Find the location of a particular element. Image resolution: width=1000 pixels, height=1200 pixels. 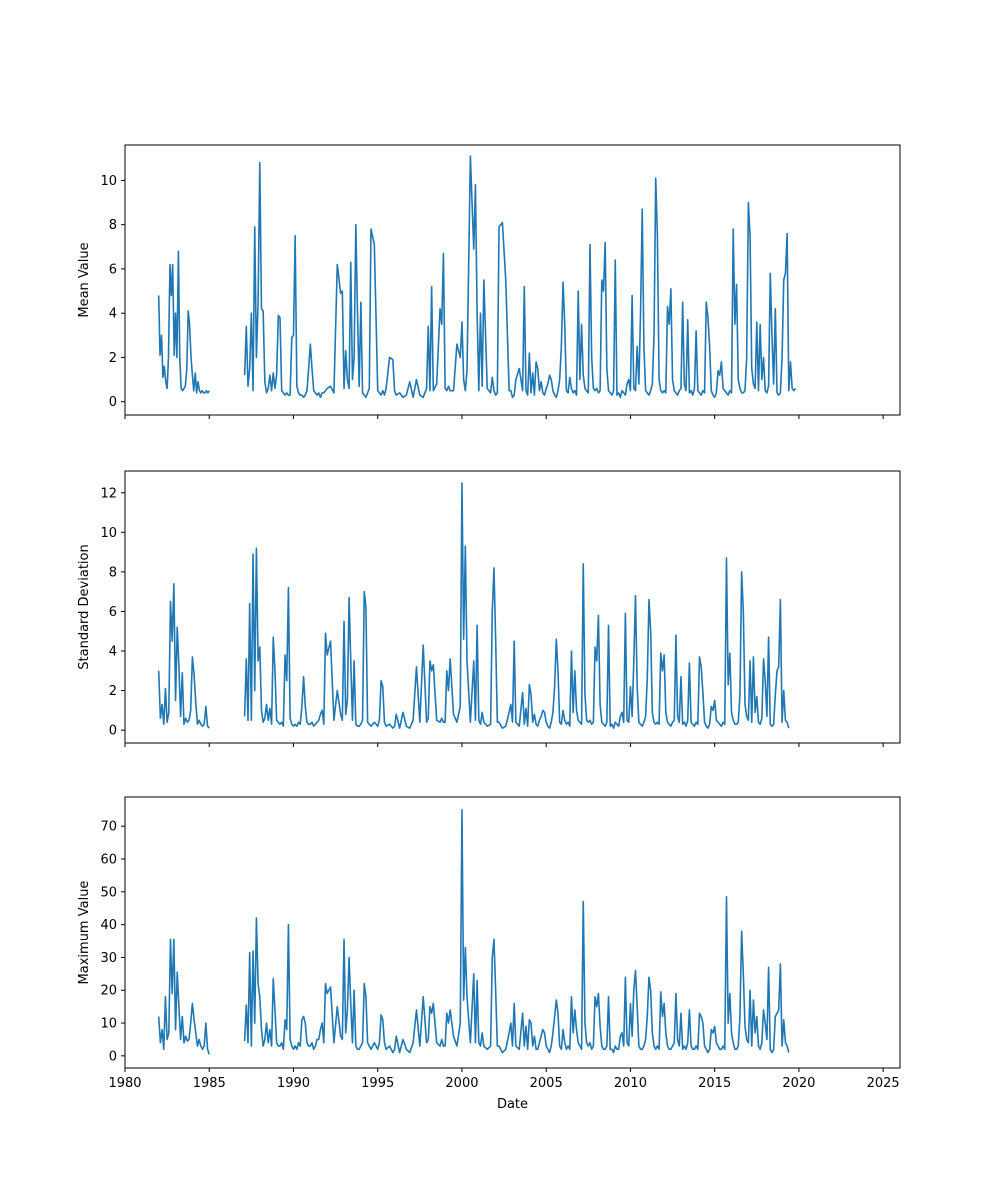

x-tick-label: 2015 is located at coordinates (714, 1083).